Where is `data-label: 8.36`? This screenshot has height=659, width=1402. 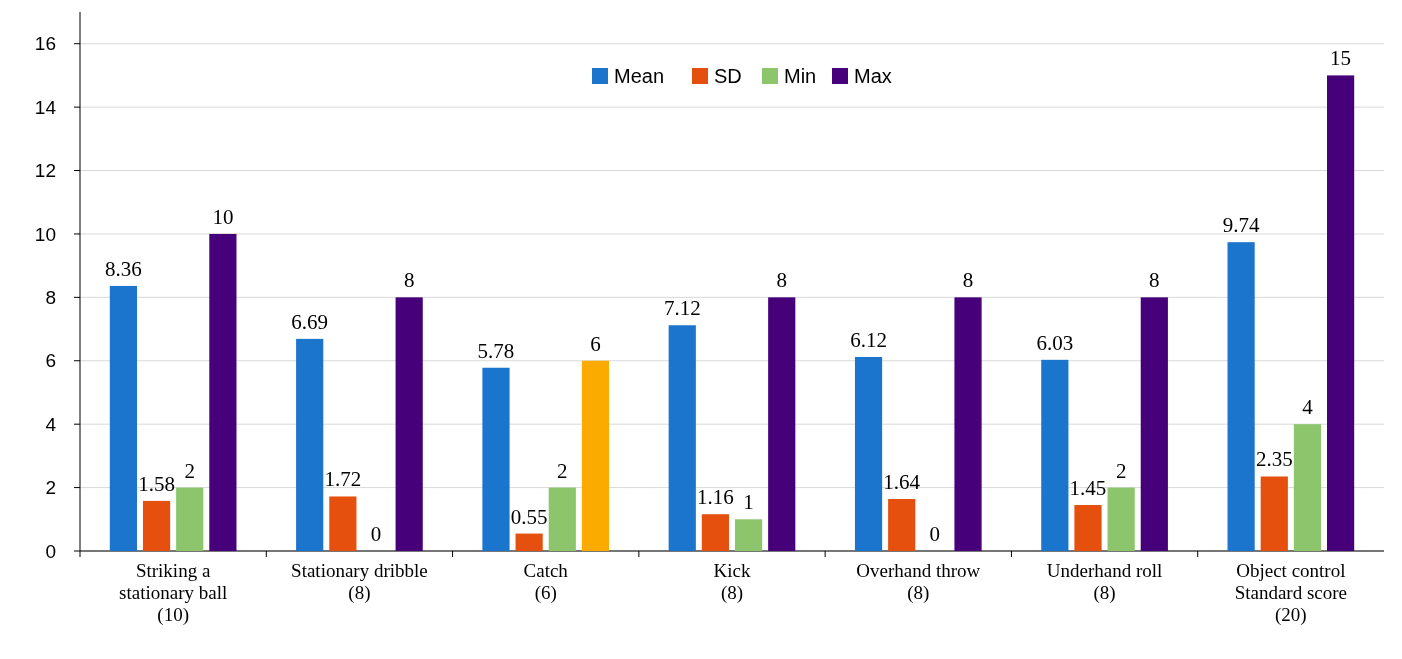
data-label: 8.36 is located at coordinates (123, 268).